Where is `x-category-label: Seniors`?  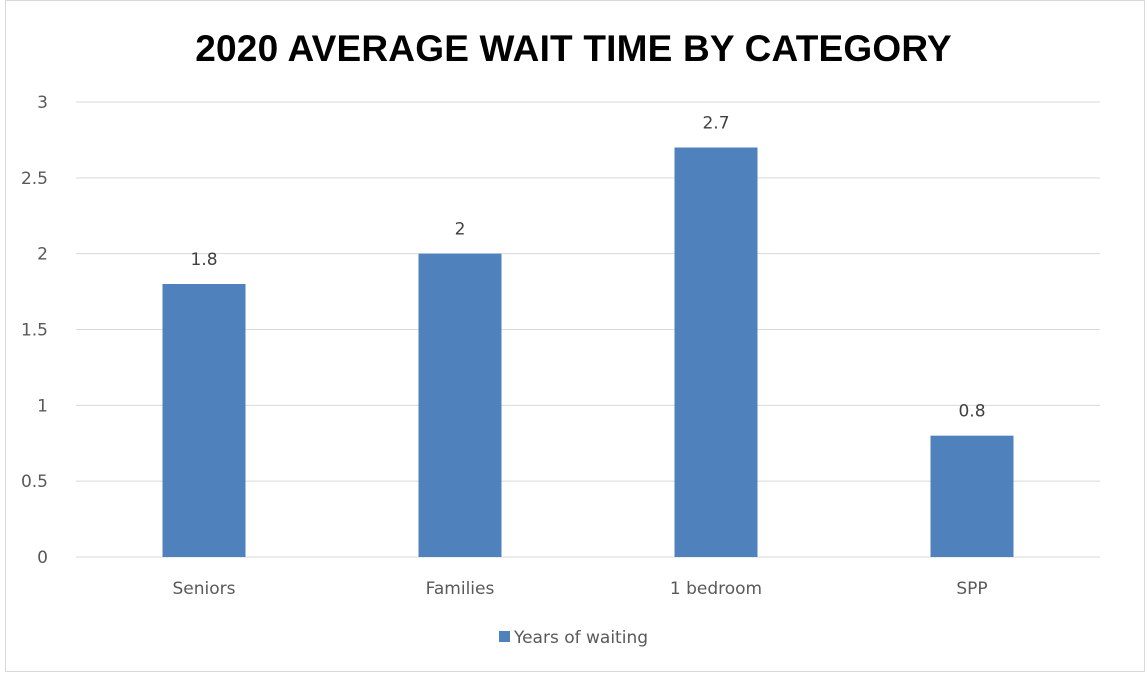
x-category-label: Seniors is located at coordinates (204, 589).